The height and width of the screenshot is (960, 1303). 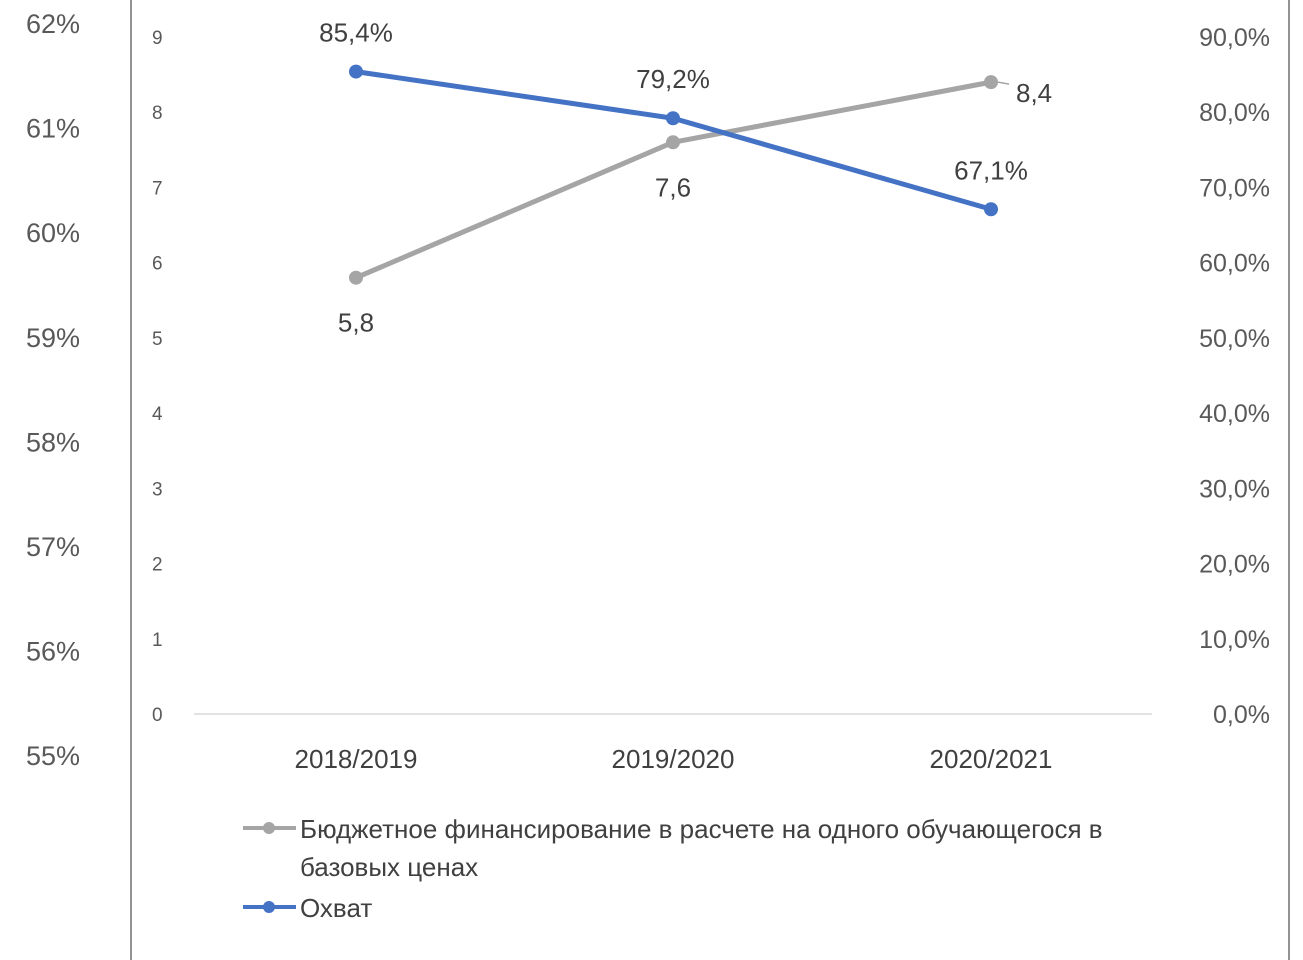 What do you see at coordinates (157, 339) in the screenshot?
I see `left-axis-tick: 5` at bounding box center [157, 339].